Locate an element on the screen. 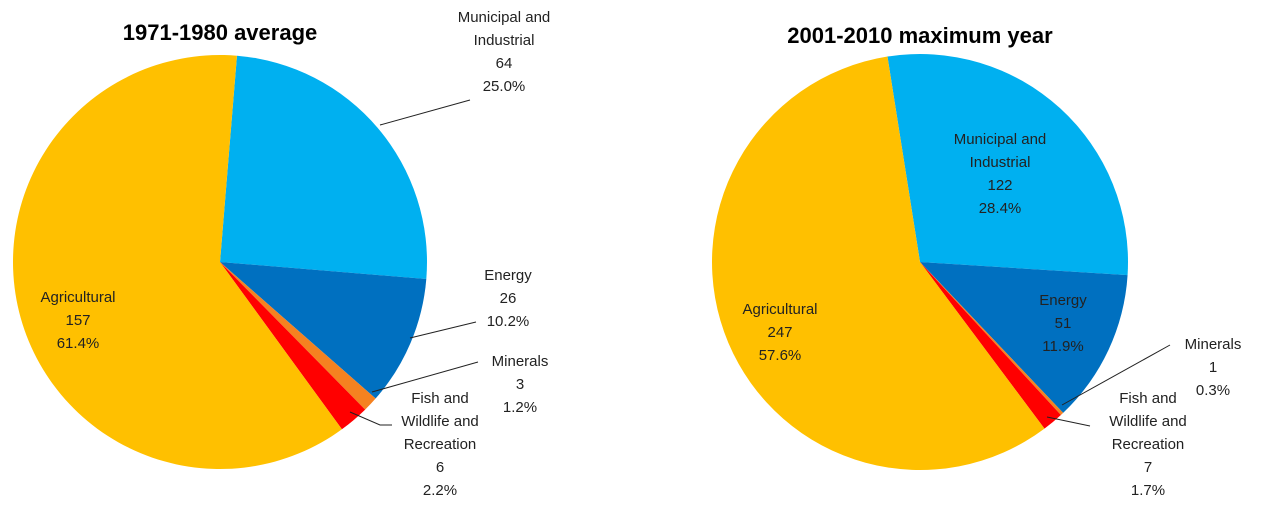 The image size is (1262, 514). percent-label: 57.6% is located at coordinates (780, 355).